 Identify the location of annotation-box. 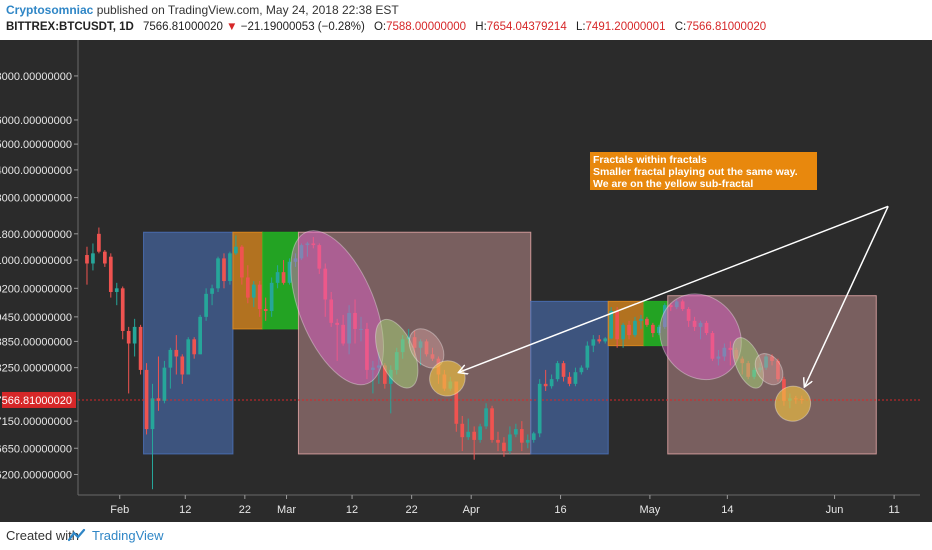
(703, 171).